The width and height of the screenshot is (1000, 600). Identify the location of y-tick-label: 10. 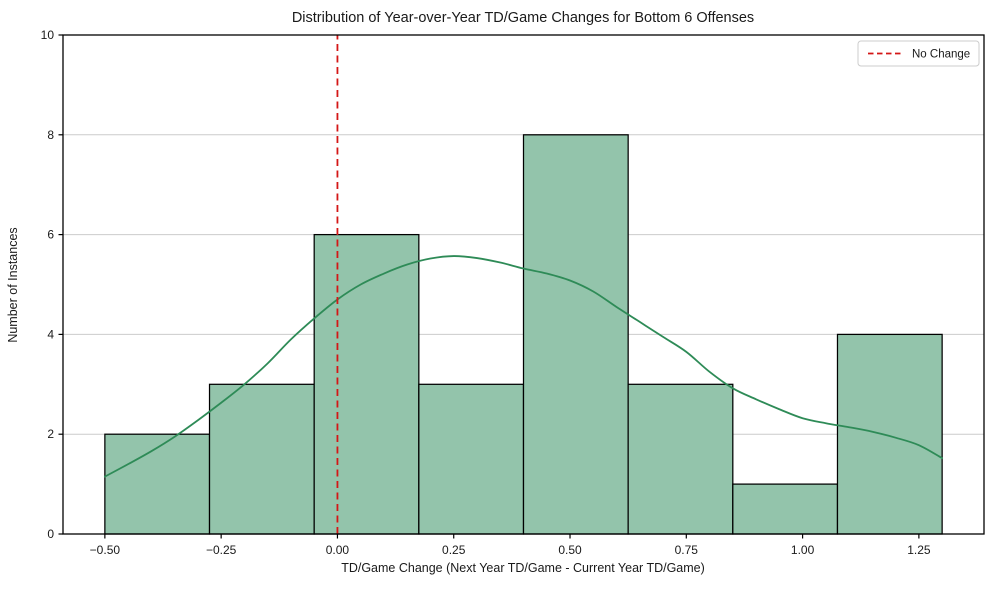
(48, 35).